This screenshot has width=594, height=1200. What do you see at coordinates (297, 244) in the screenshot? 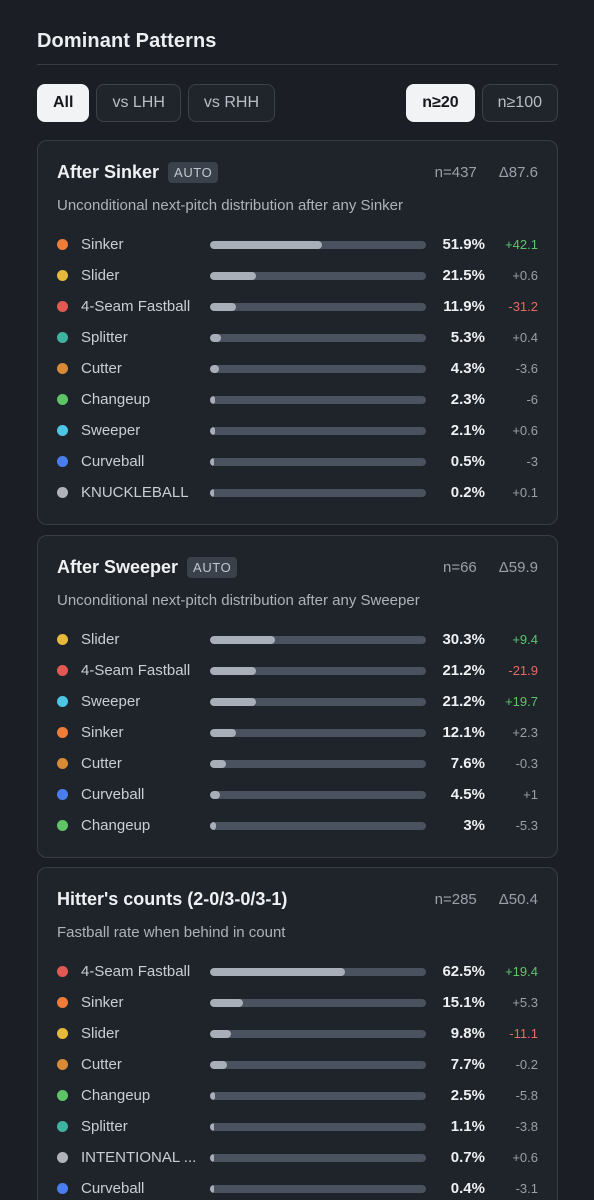
I see `pitch-row: Sinker 51.9% +42.1` at bounding box center [297, 244].